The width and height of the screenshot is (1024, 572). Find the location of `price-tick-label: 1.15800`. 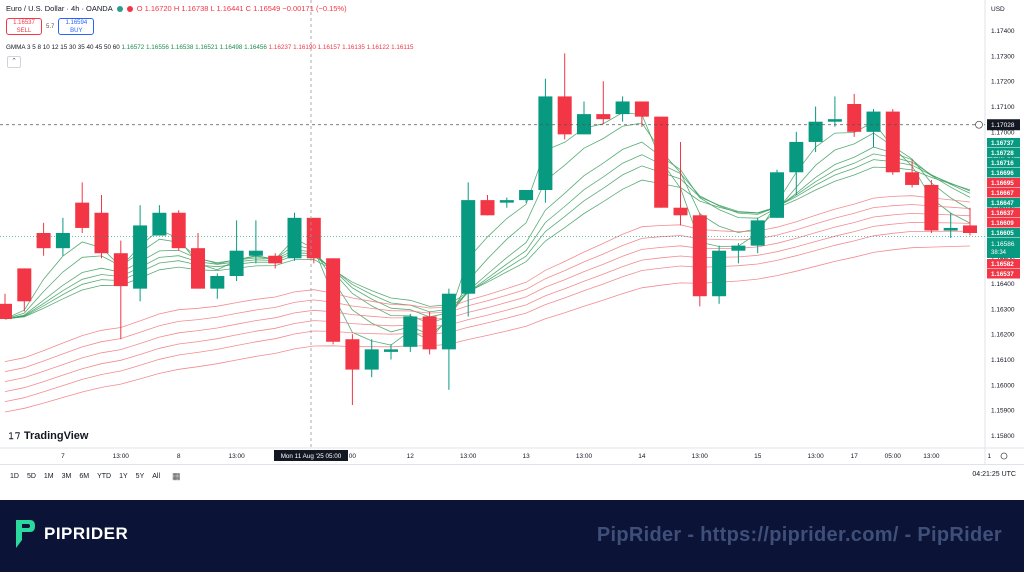

price-tick-label: 1.15800 is located at coordinates (1003, 436).